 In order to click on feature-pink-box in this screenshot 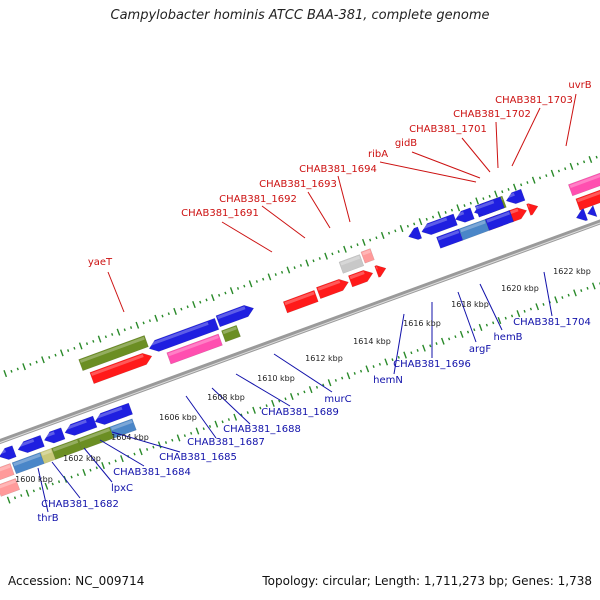, I will do `click(194, 349)`.